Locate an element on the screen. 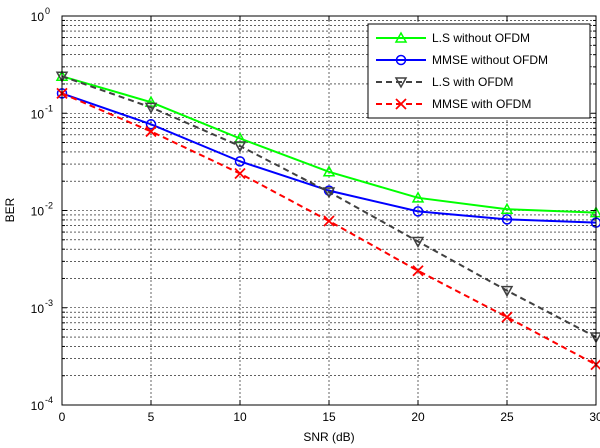  x-tick-label: 25 is located at coordinates (507, 417).